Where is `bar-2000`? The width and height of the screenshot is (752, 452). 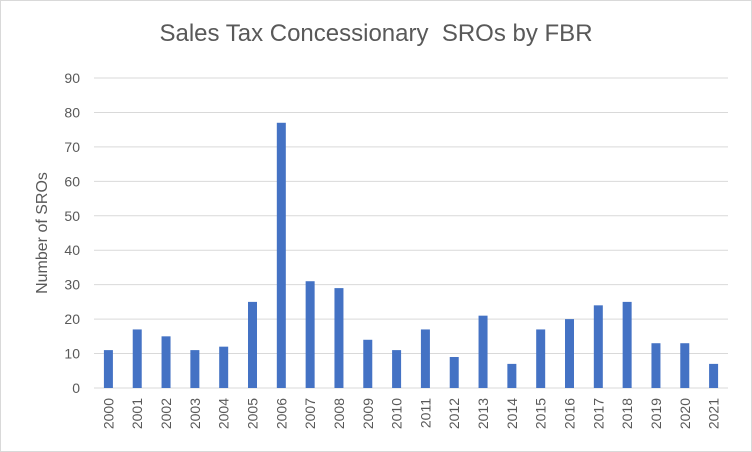 bar-2000 is located at coordinates (108, 369).